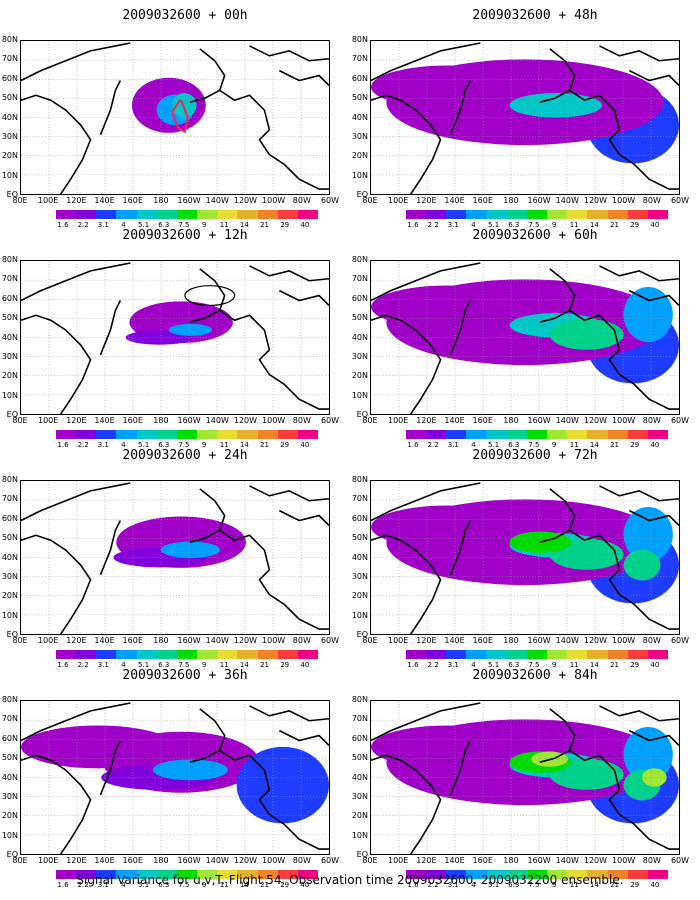 The height and width of the screenshot is (900, 700). What do you see at coordinates (48, 200) in the screenshot?
I see `lon-tick-label: 100E` at bounding box center [48, 200].